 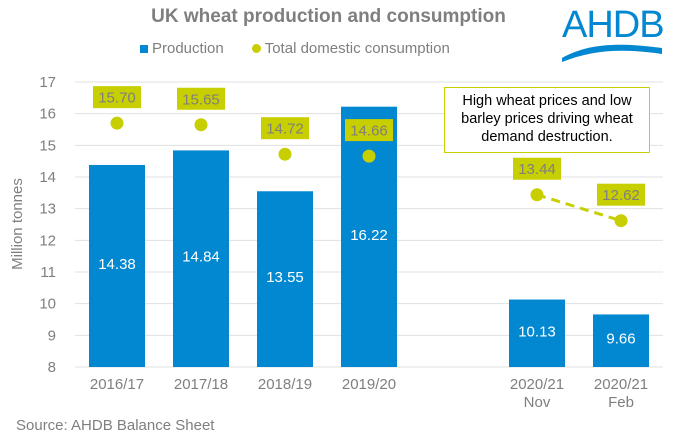 I want to click on y-tick-label: 12, so click(x=47, y=240).